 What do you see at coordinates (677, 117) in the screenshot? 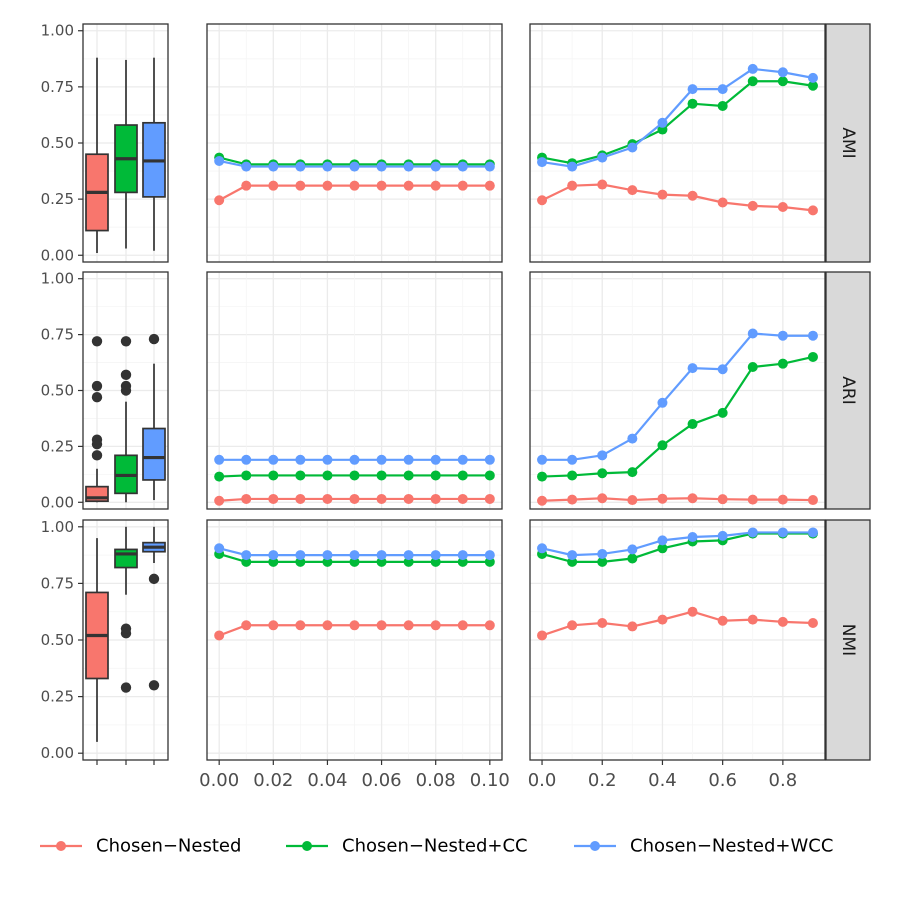
I see `large-line-ami-chosen-nested-wcc` at bounding box center [677, 117].